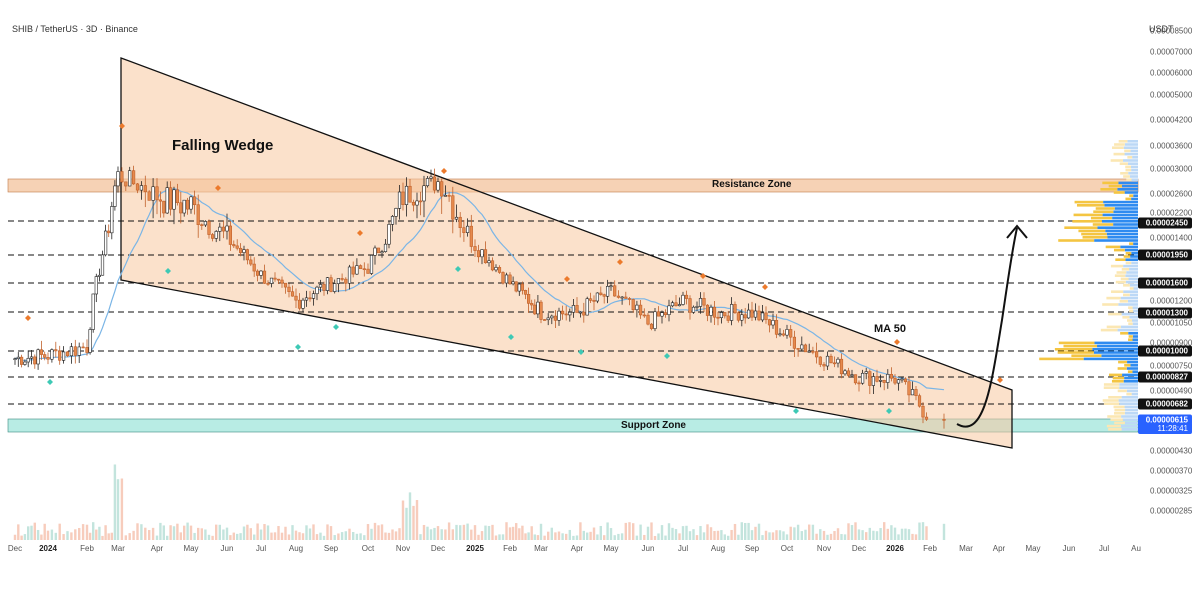  Describe the element at coordinates (1165, 313) in the screenshot. I see `price-level-badge: 0.00001300` at that location.